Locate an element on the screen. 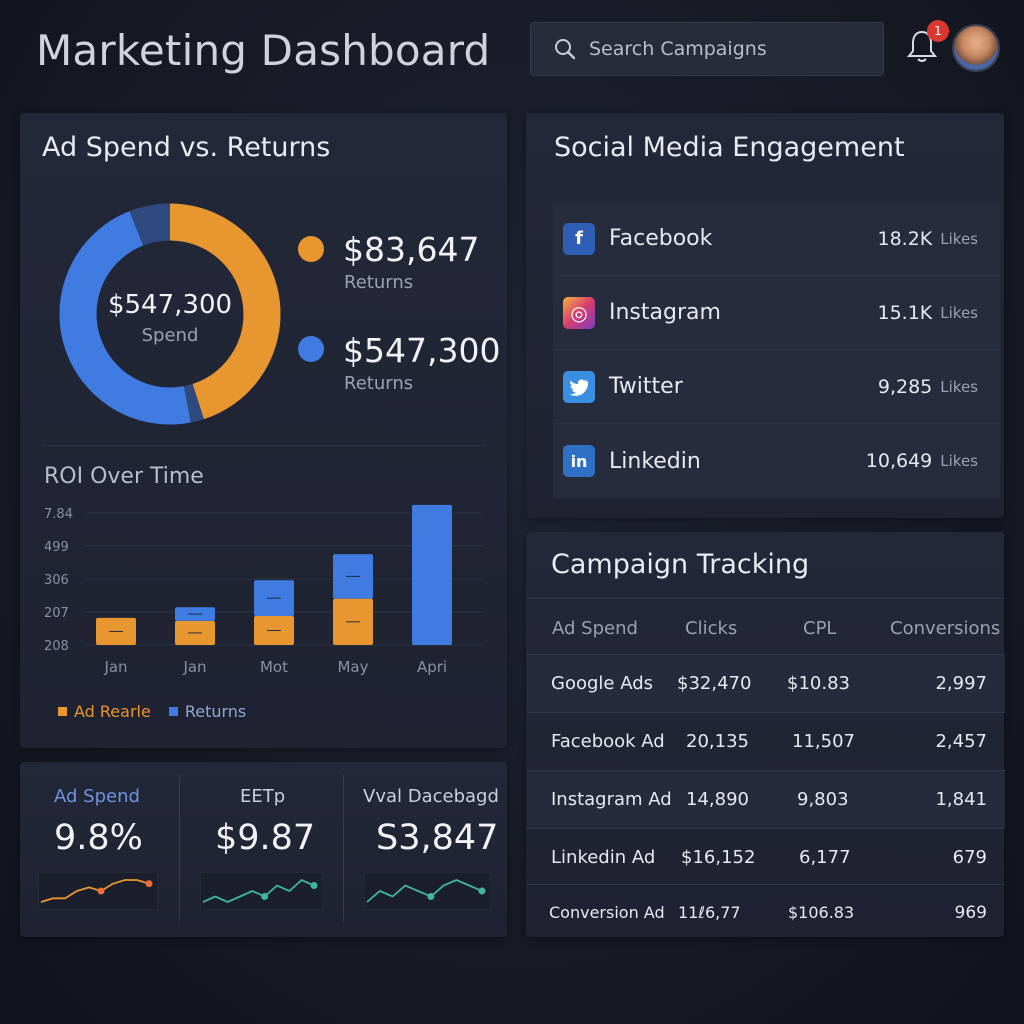  table-row: Conversion Ad 11ℓ6,77 $106.83 969 is located at coordinates (766, 910).